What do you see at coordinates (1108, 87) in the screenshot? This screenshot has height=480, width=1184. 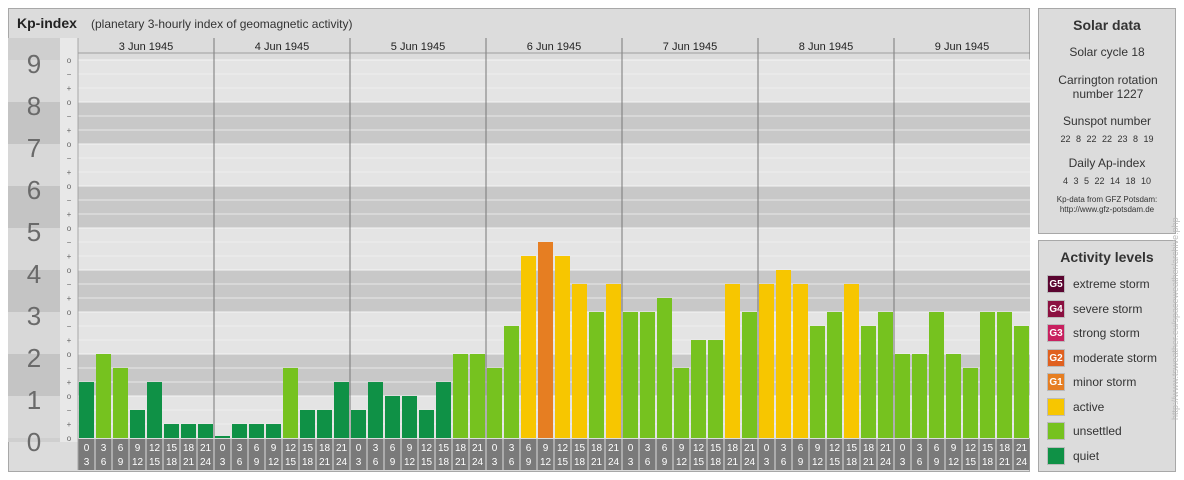 I see `carrington-rotation: Carrington rotation number 1227` at bounding box center [1108, 87].